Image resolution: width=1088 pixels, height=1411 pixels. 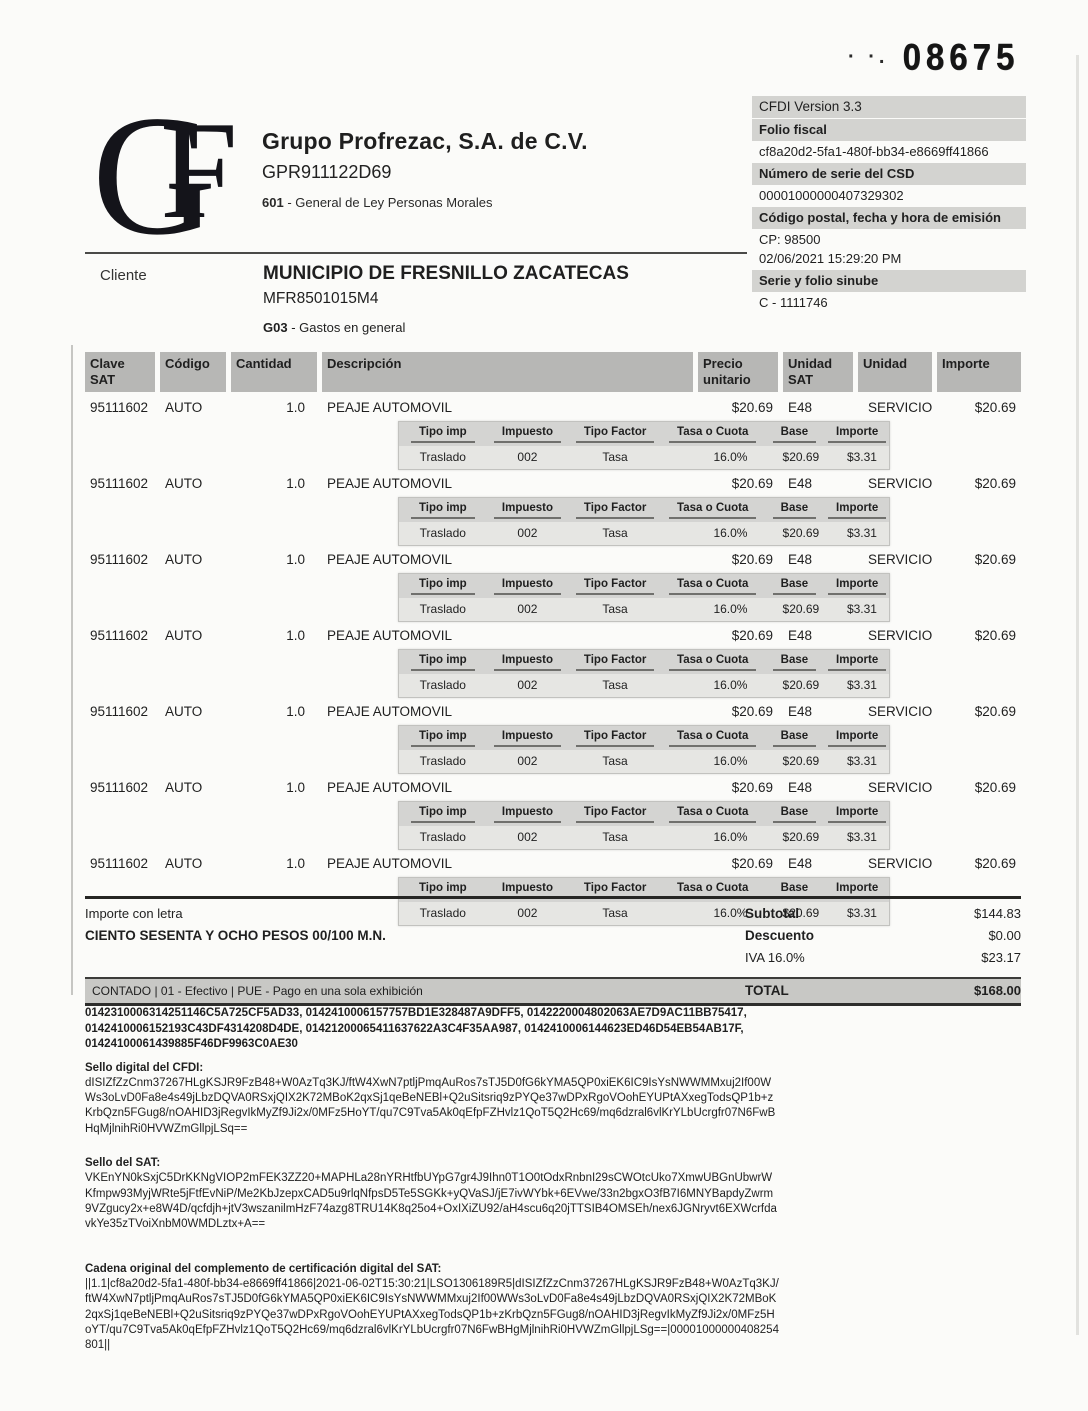 I want to click on tax-header-tipo-factor: Tipo Factor, so click(x=615, y=588).